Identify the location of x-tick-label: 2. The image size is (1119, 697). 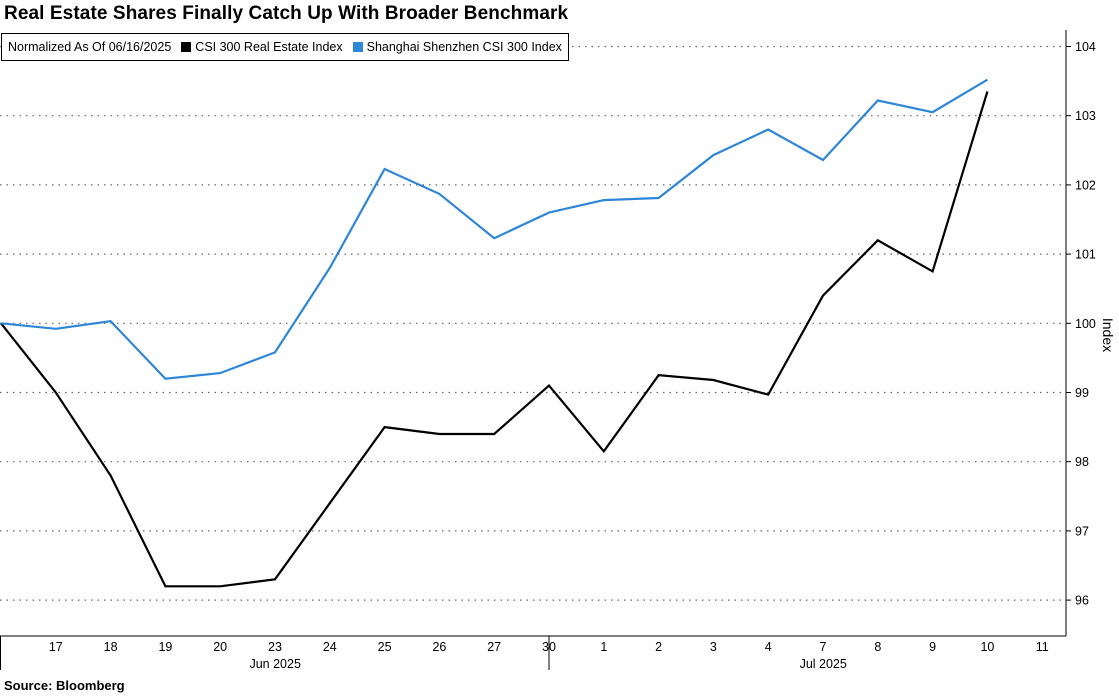
(658, 647).